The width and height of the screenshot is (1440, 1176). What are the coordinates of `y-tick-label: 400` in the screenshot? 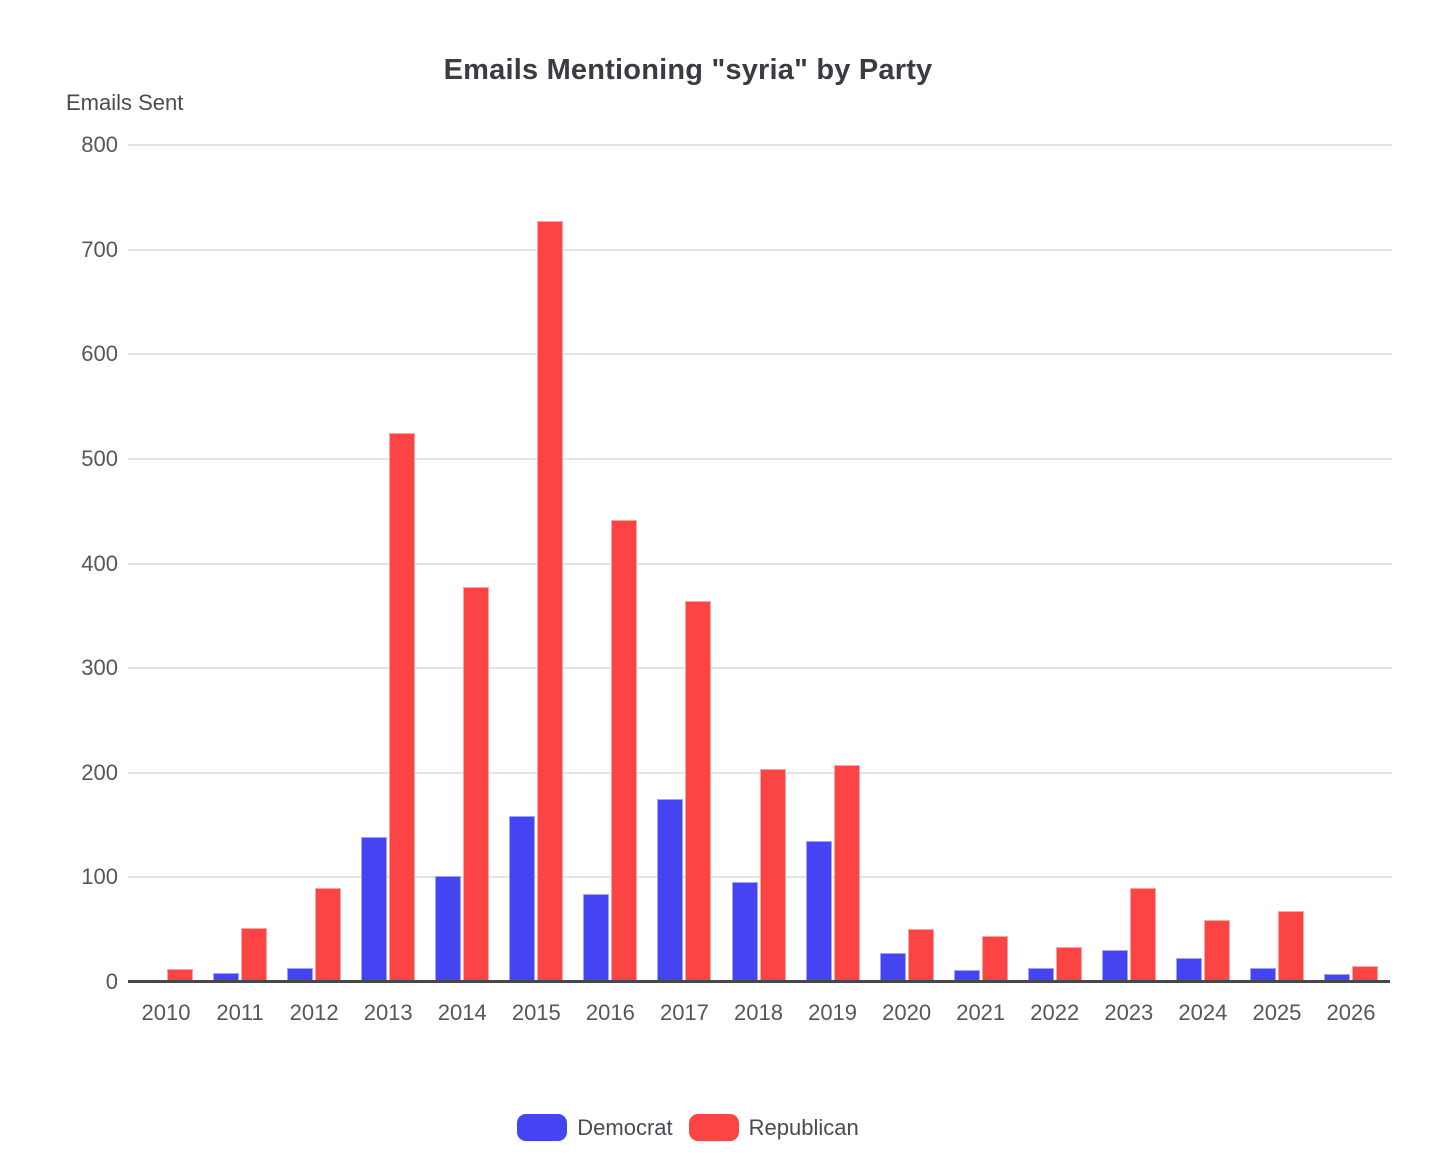 It's located at (99, 563).